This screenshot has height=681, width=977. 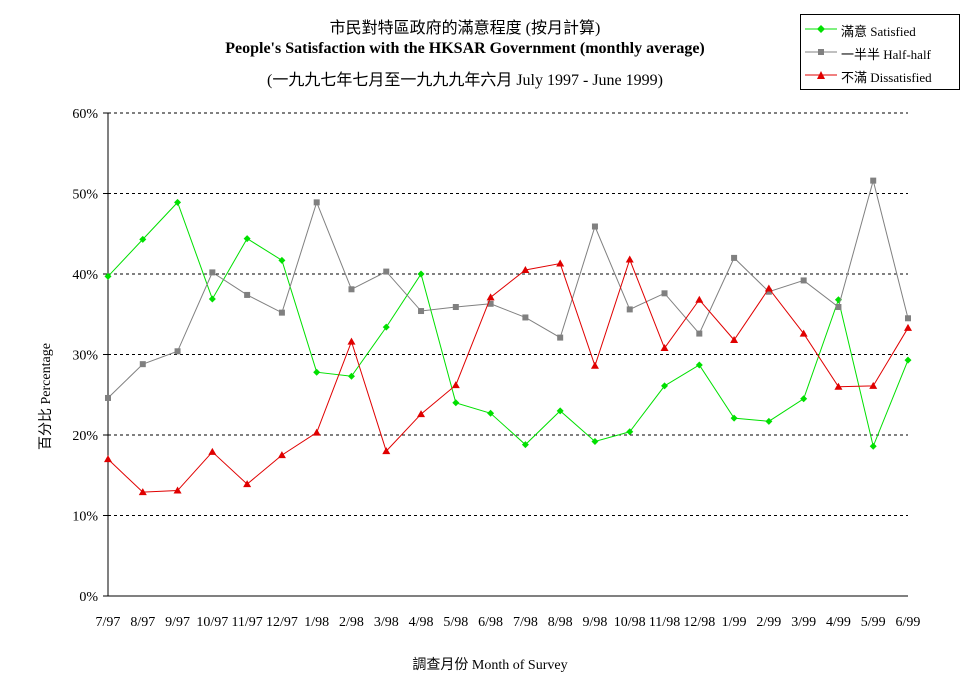 I want to click on x-tick-label: 1/99, so click(x=734, y=622).